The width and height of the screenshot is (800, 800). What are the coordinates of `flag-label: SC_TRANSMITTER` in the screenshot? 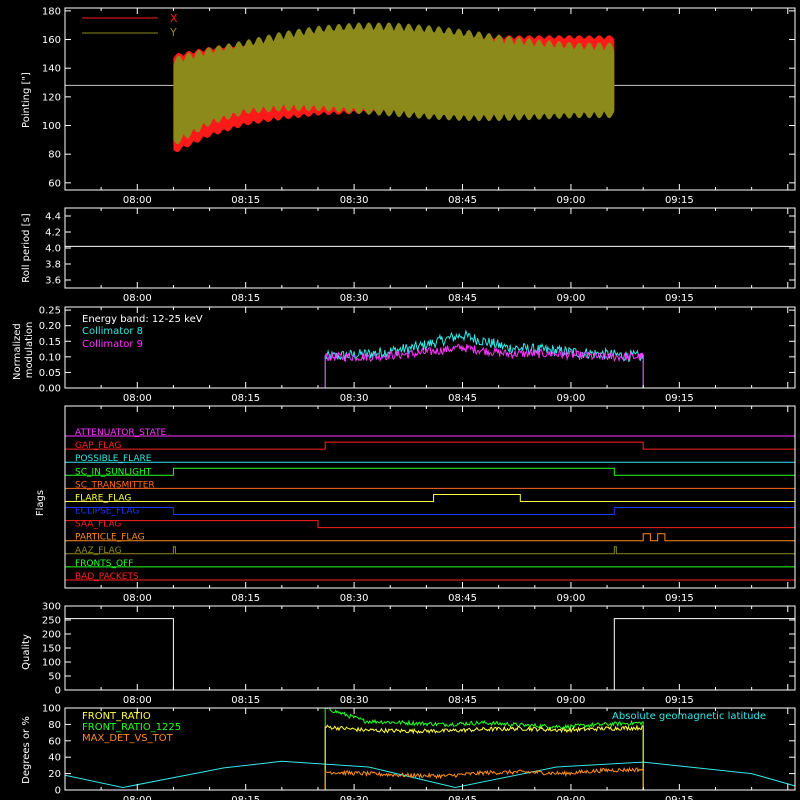 It's located at (115, 485).